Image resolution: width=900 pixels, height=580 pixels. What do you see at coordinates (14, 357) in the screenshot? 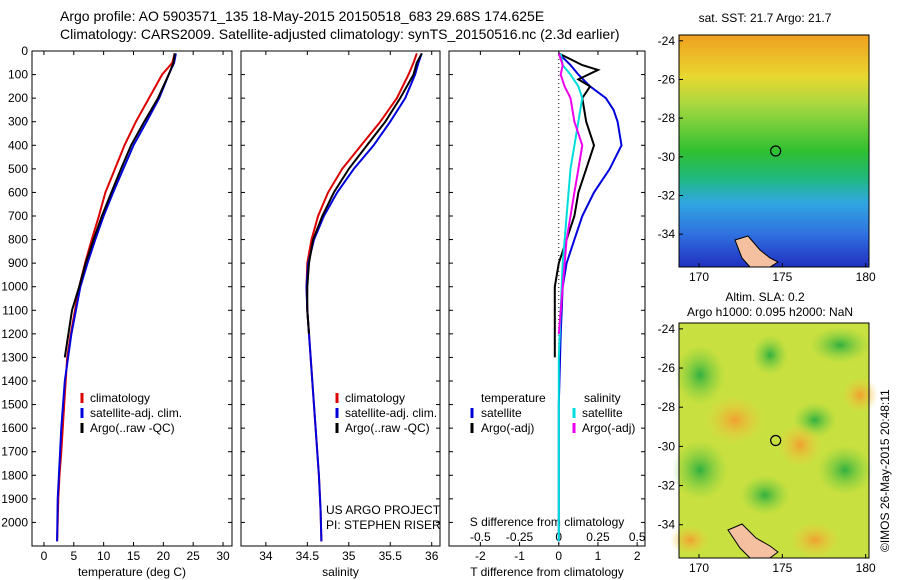
I see `y-tick-label: 1300` at bounding box center [14, 357].